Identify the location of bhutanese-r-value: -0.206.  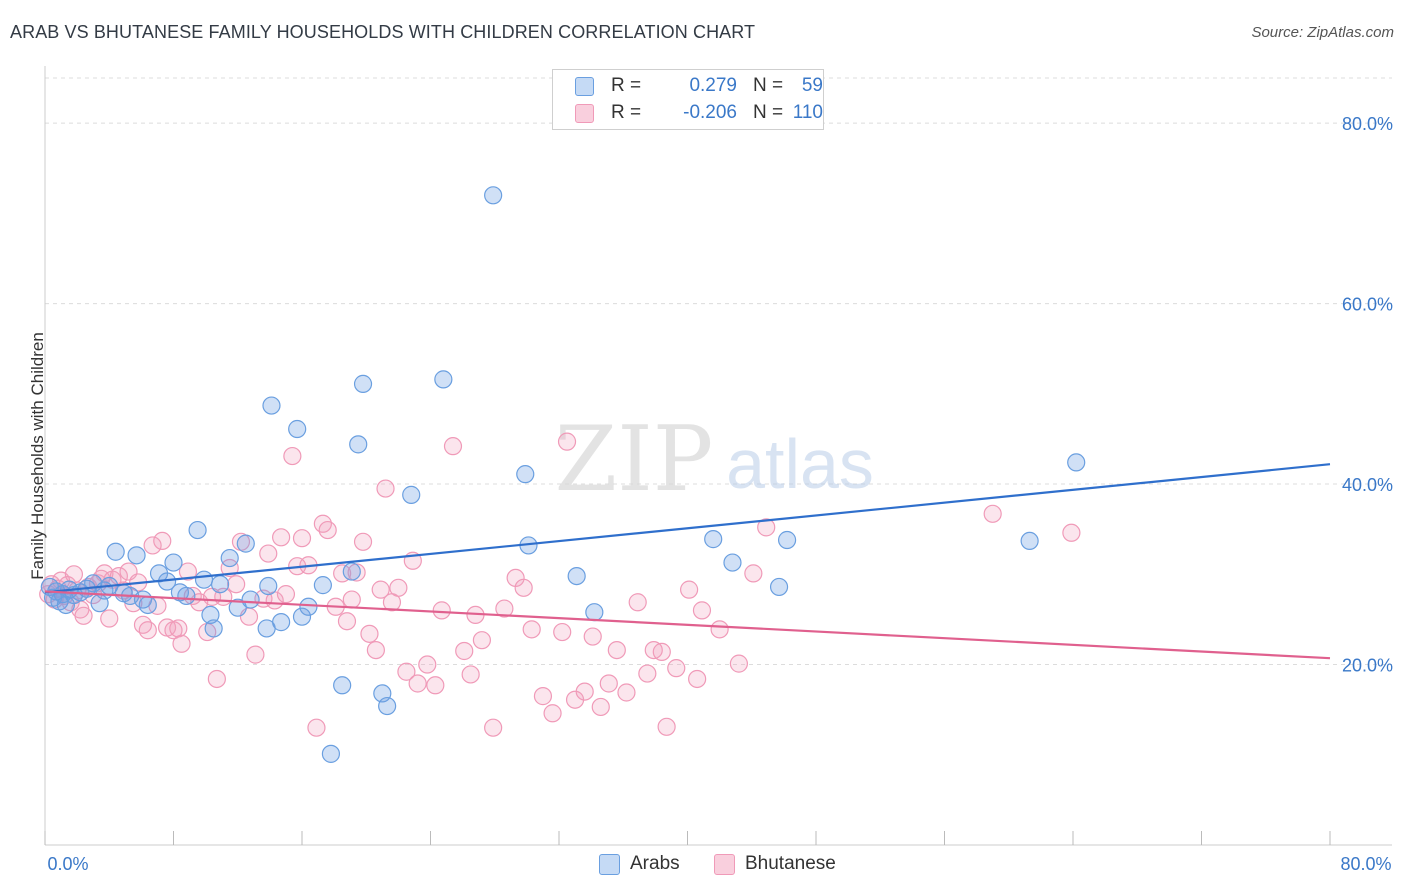
(710, 112).